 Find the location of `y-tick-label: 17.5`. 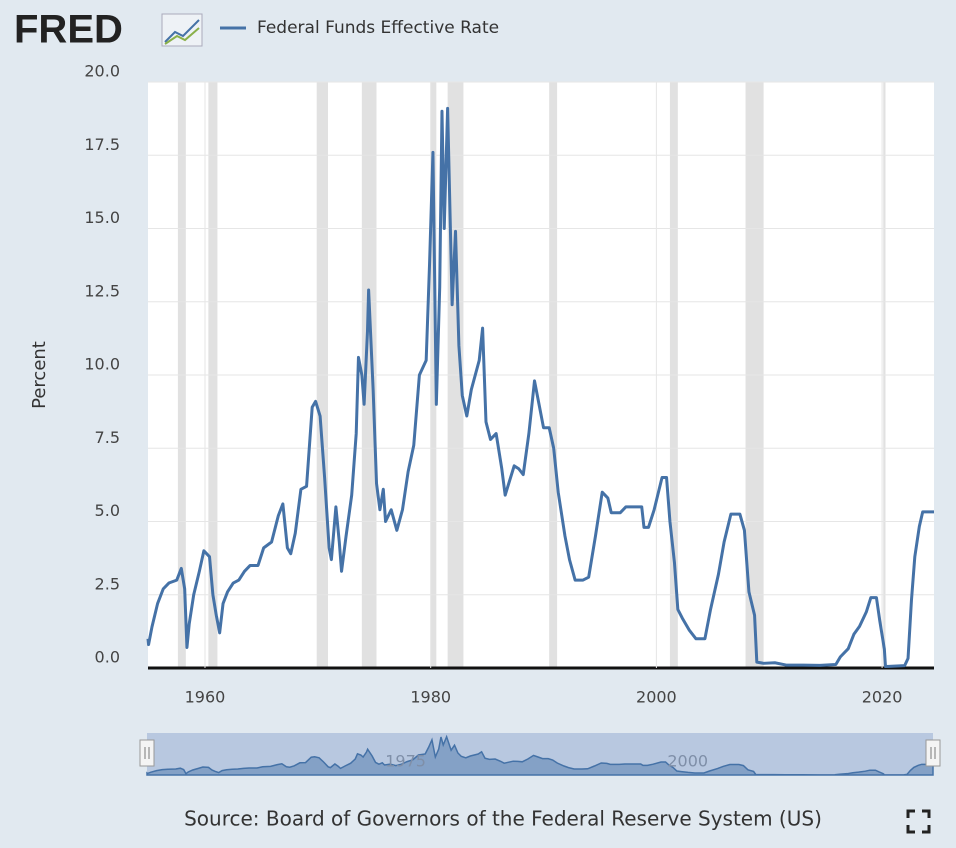

y-tick-label: 17.5 is located at coordinates (102, 144).